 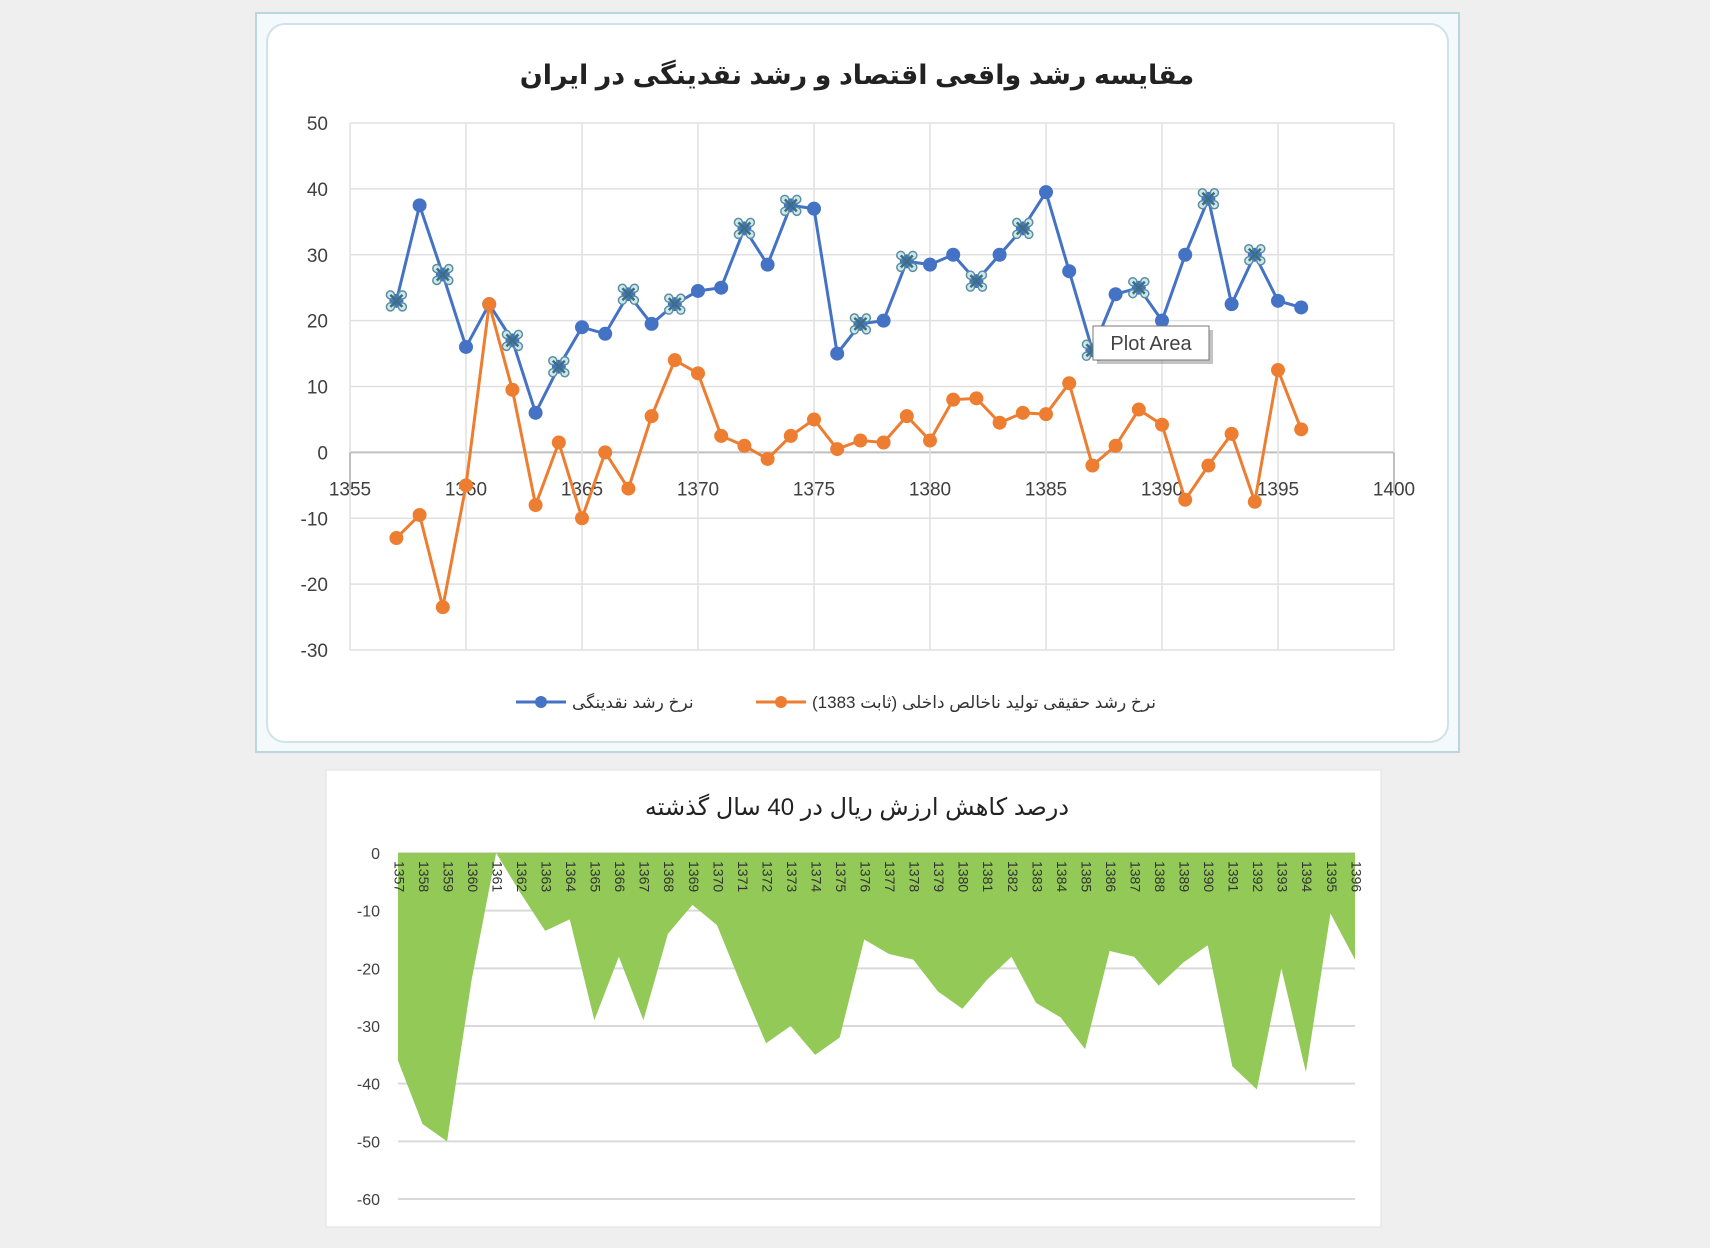 I want to click on series-gdp-growth, so click(x=849, y=456).